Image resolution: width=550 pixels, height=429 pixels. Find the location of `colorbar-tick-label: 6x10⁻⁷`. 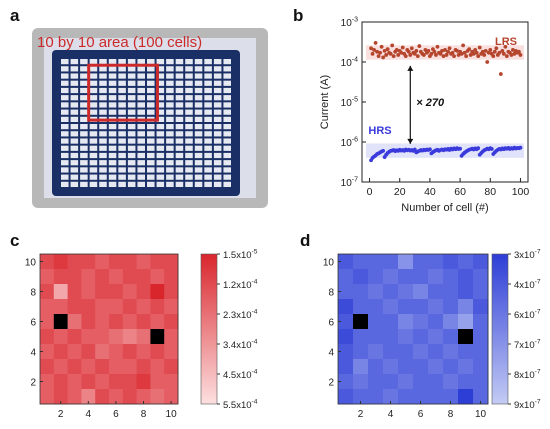

colorbar-tick-label: 6x10⁻⁷ is located at coordinates (527, 315).